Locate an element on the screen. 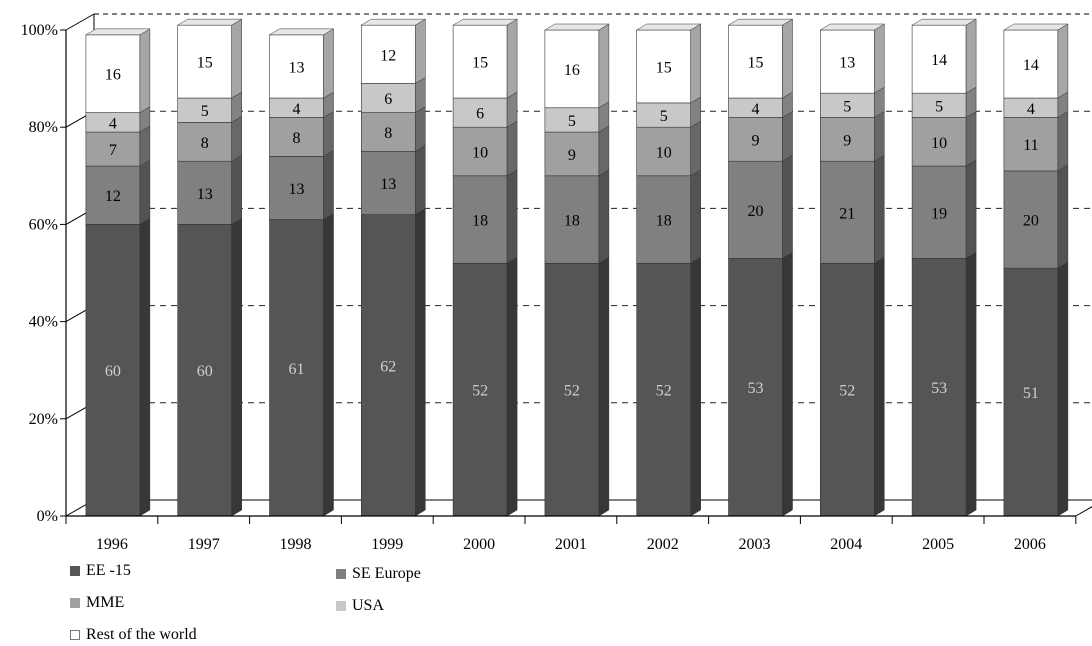  x-tick-label: 2005 is located at coordinates (938, 544).